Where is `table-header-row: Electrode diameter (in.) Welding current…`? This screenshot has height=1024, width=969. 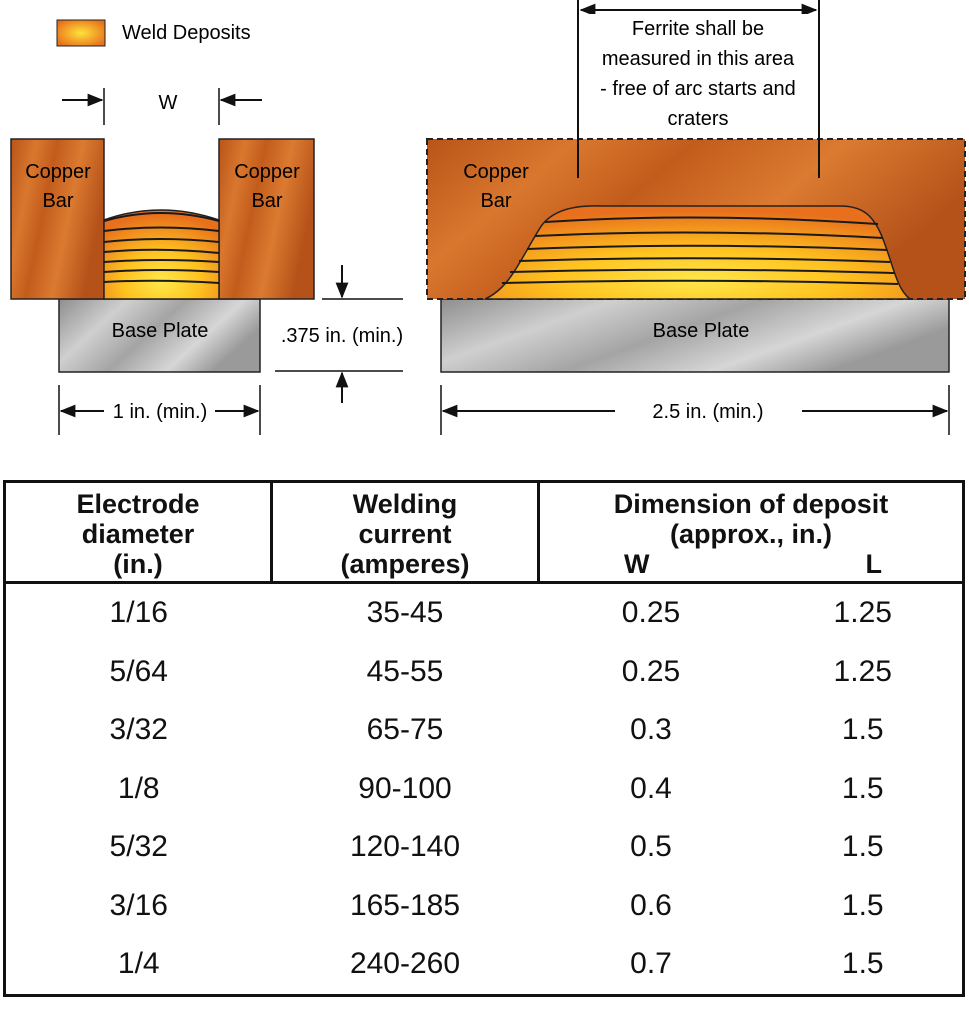 table-header-row: Electrode diameter (in.) Welding current… is located at coordinates (484, 532).